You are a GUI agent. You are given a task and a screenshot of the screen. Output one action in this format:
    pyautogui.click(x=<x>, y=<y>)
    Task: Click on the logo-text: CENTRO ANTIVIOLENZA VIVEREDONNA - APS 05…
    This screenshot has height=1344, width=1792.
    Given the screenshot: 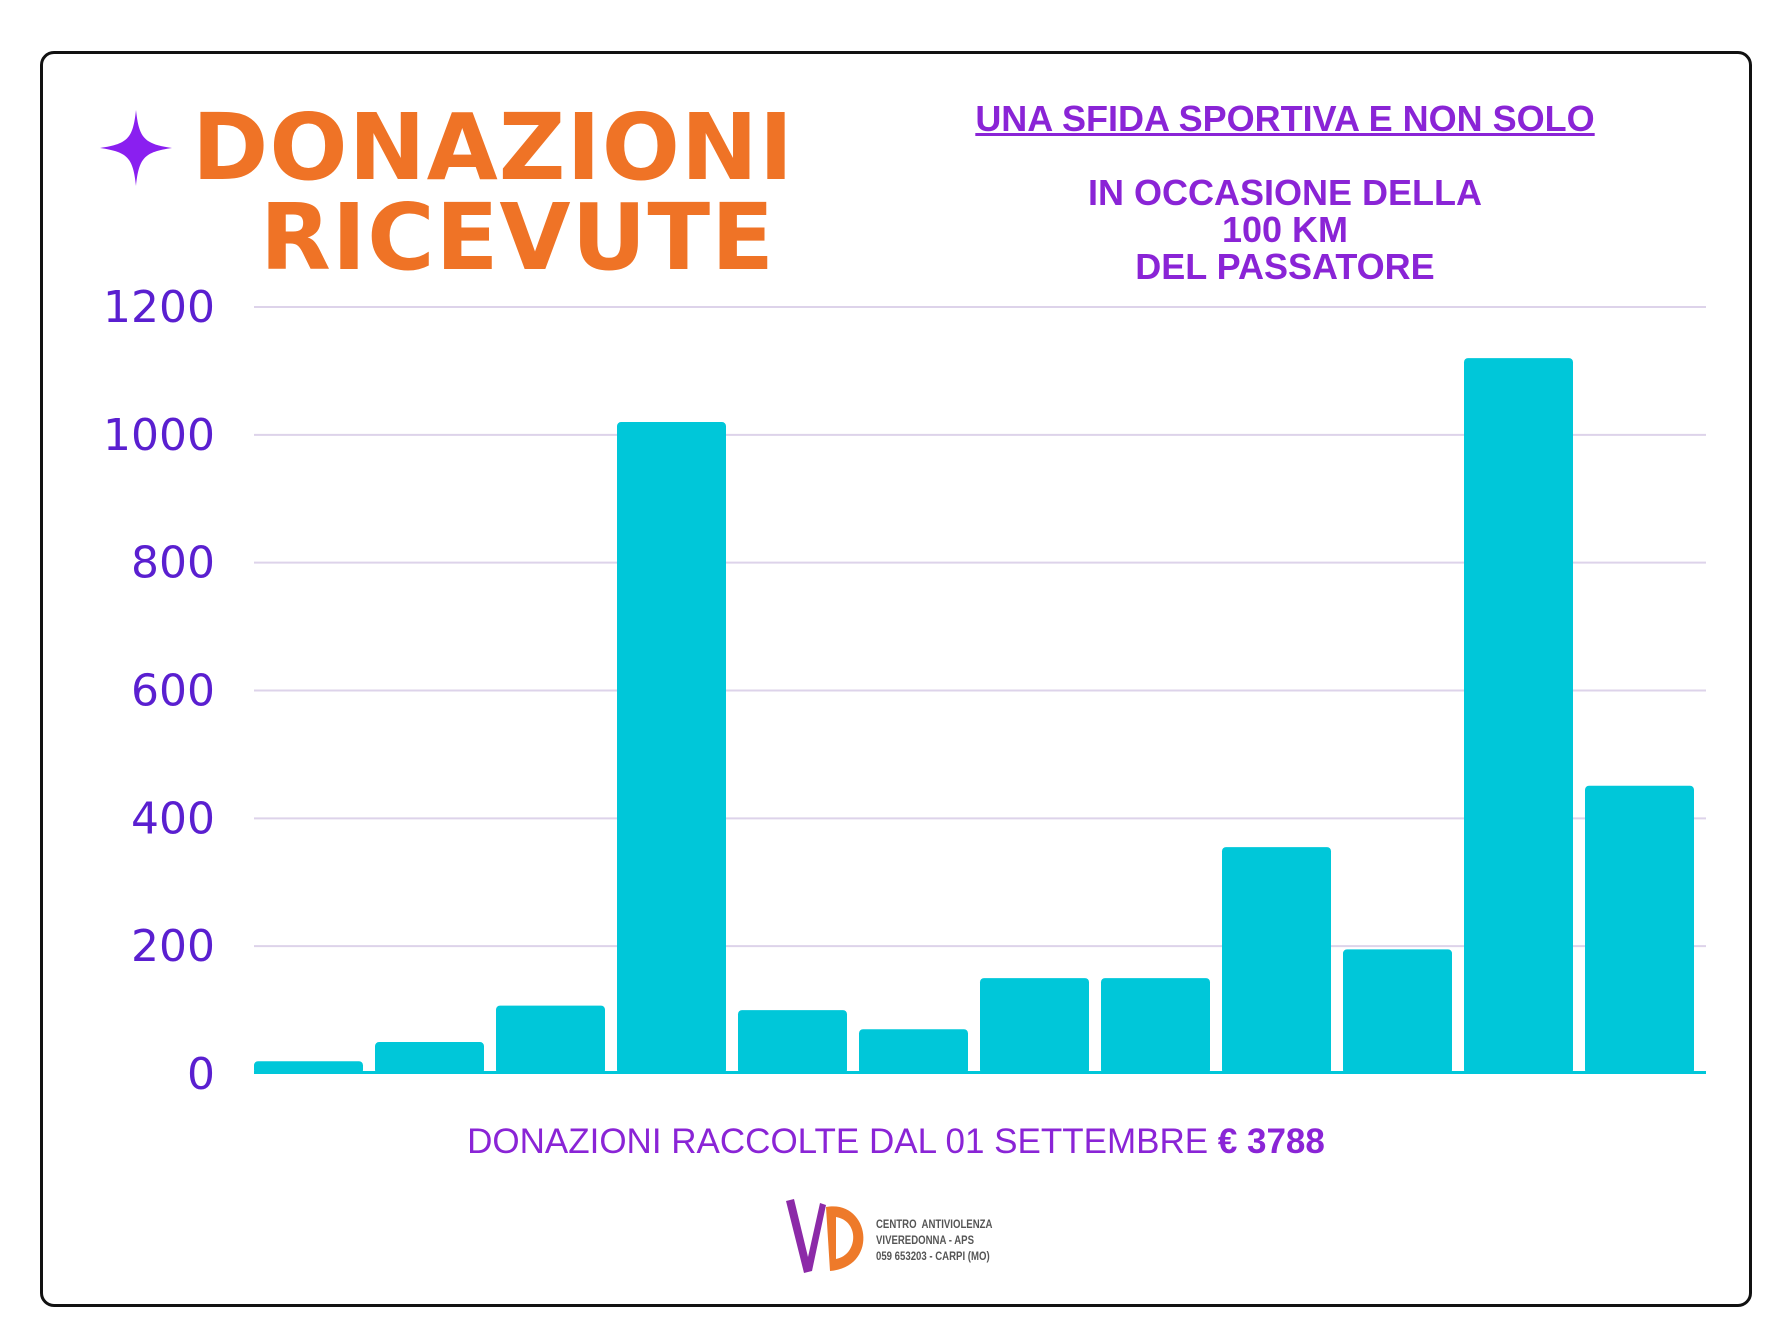 What is the action you would take?
    pyautogui.click(x=934, y=1240)
    